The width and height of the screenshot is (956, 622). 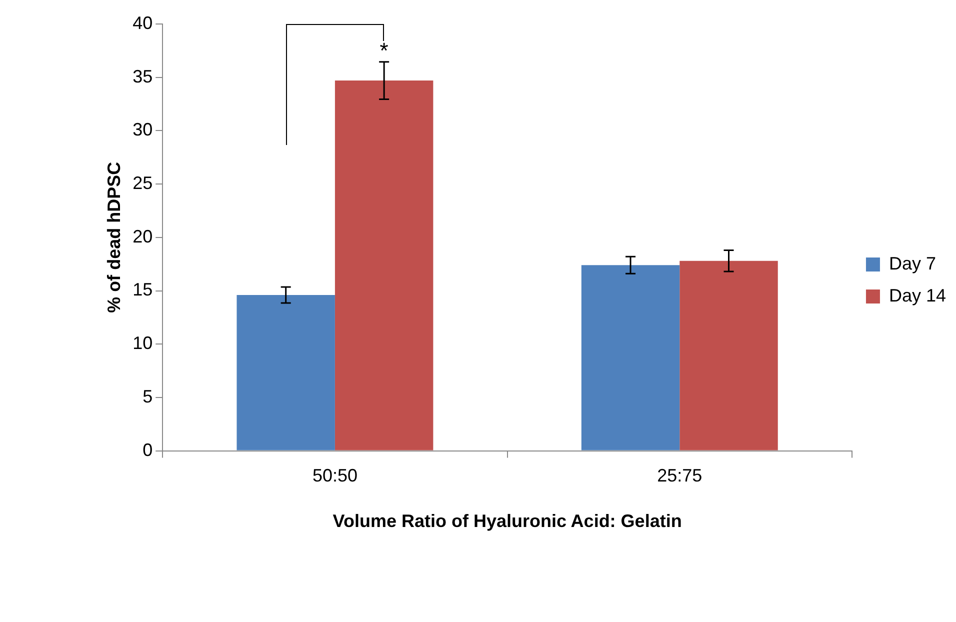 I want to click on x-tick-label: 25:75, so click(x=679, y=476).